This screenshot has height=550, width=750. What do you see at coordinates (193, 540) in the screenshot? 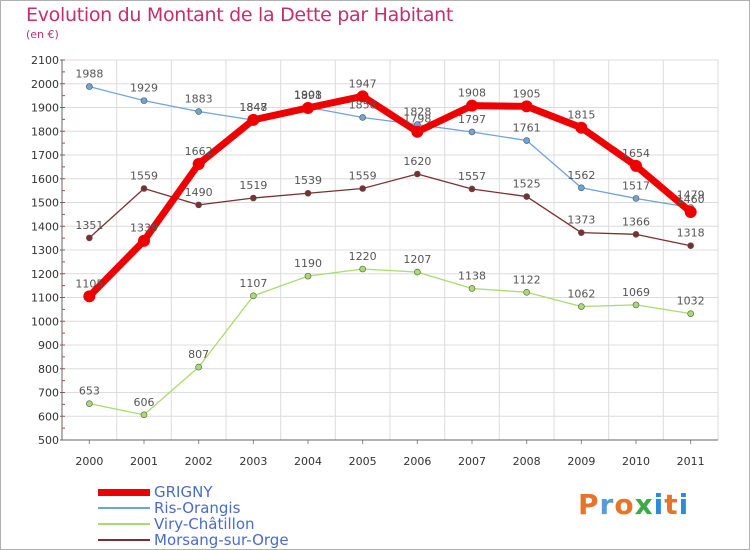
I see `legend-item: Morsang-sur-Orge` at bounding box center [193, 540].